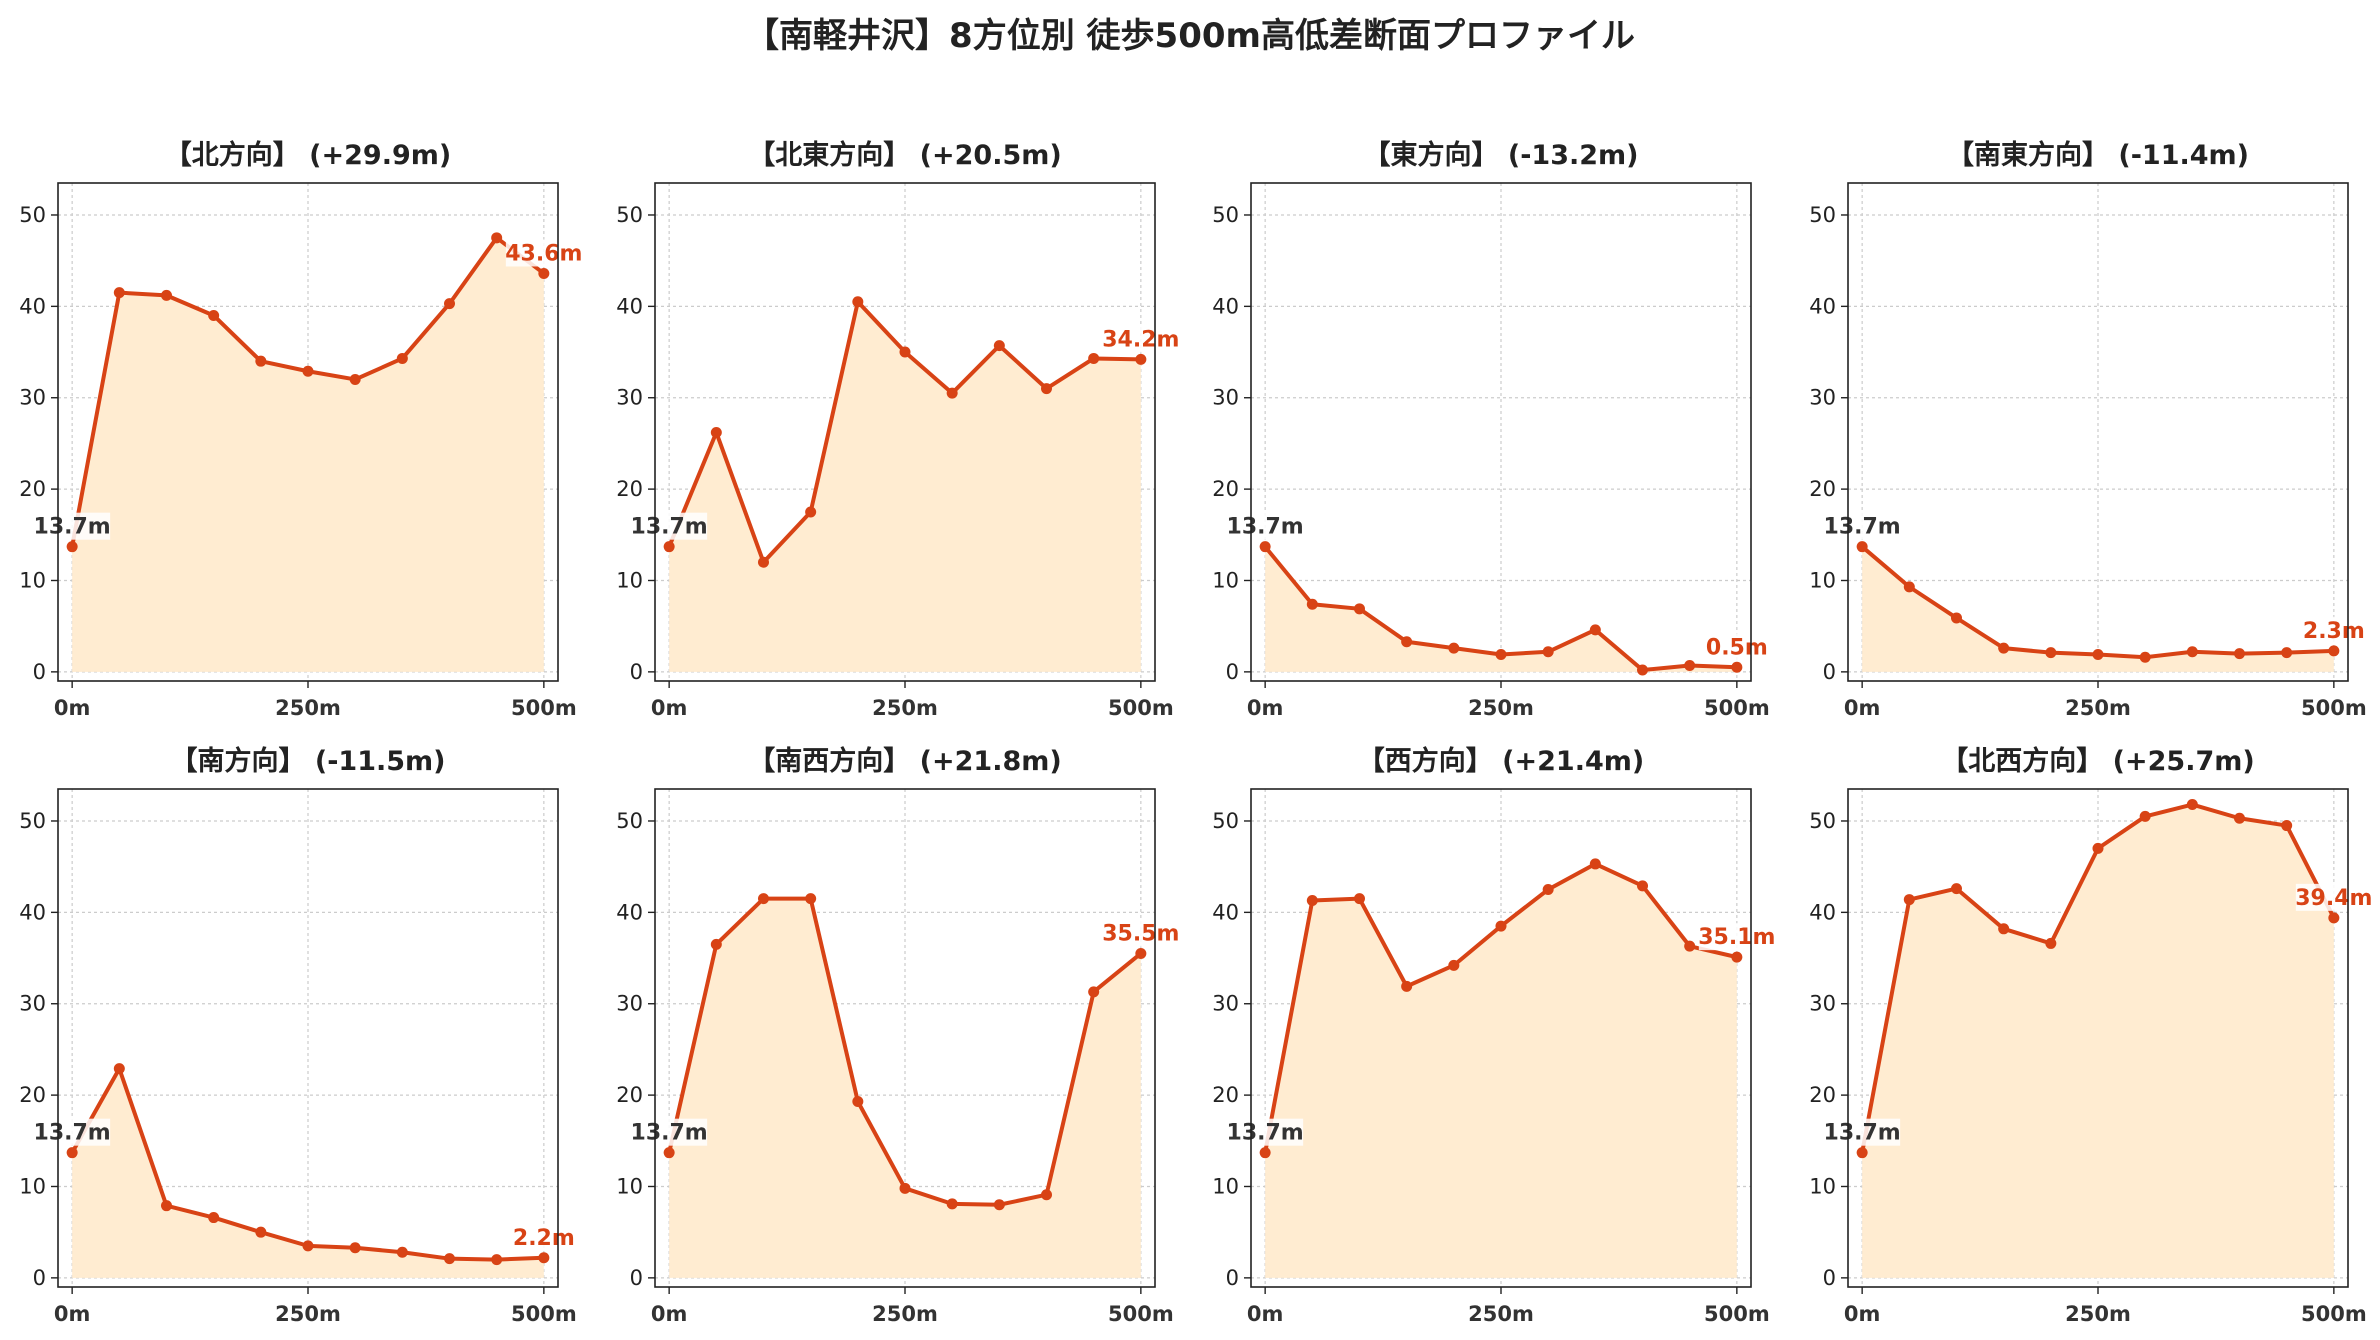  Describe the element at coordinates (904, 761) in the screenshot. I see `panel-title: 【南西方向】 (+21.8m)` at that location.